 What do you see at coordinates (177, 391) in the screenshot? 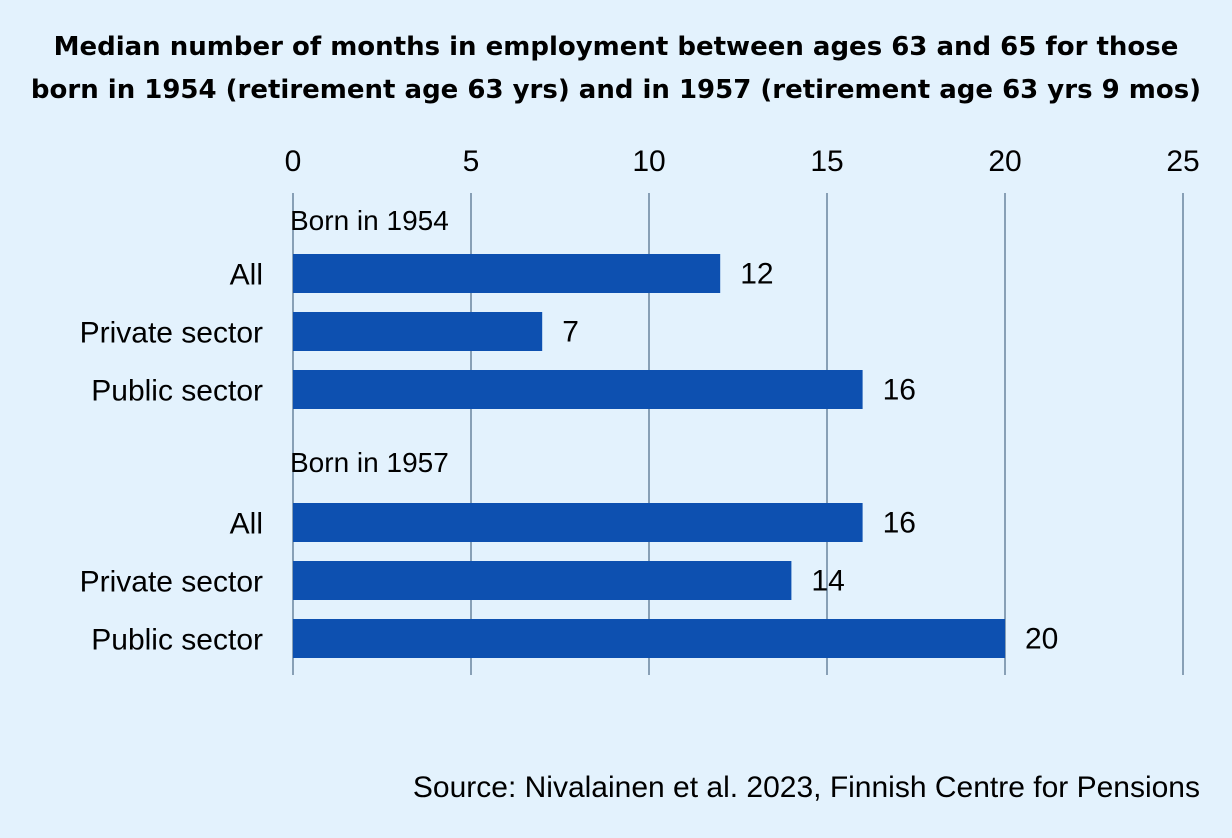
I see `category-label-1-3: Public sector` at bounding box center [177, 391].